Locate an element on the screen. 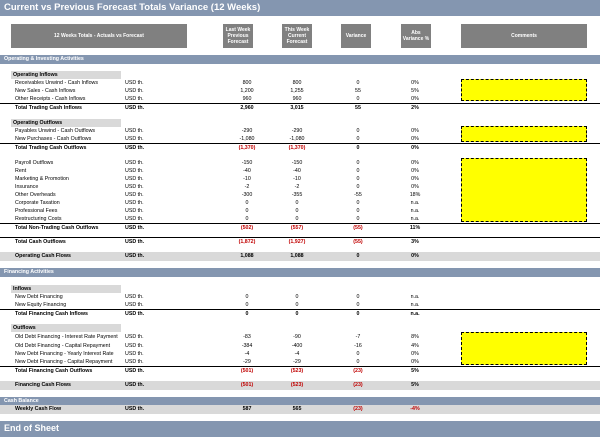 The width and height of the screenshot is (600, 437). row-variance: (55) is located at coordinates (358, 228).